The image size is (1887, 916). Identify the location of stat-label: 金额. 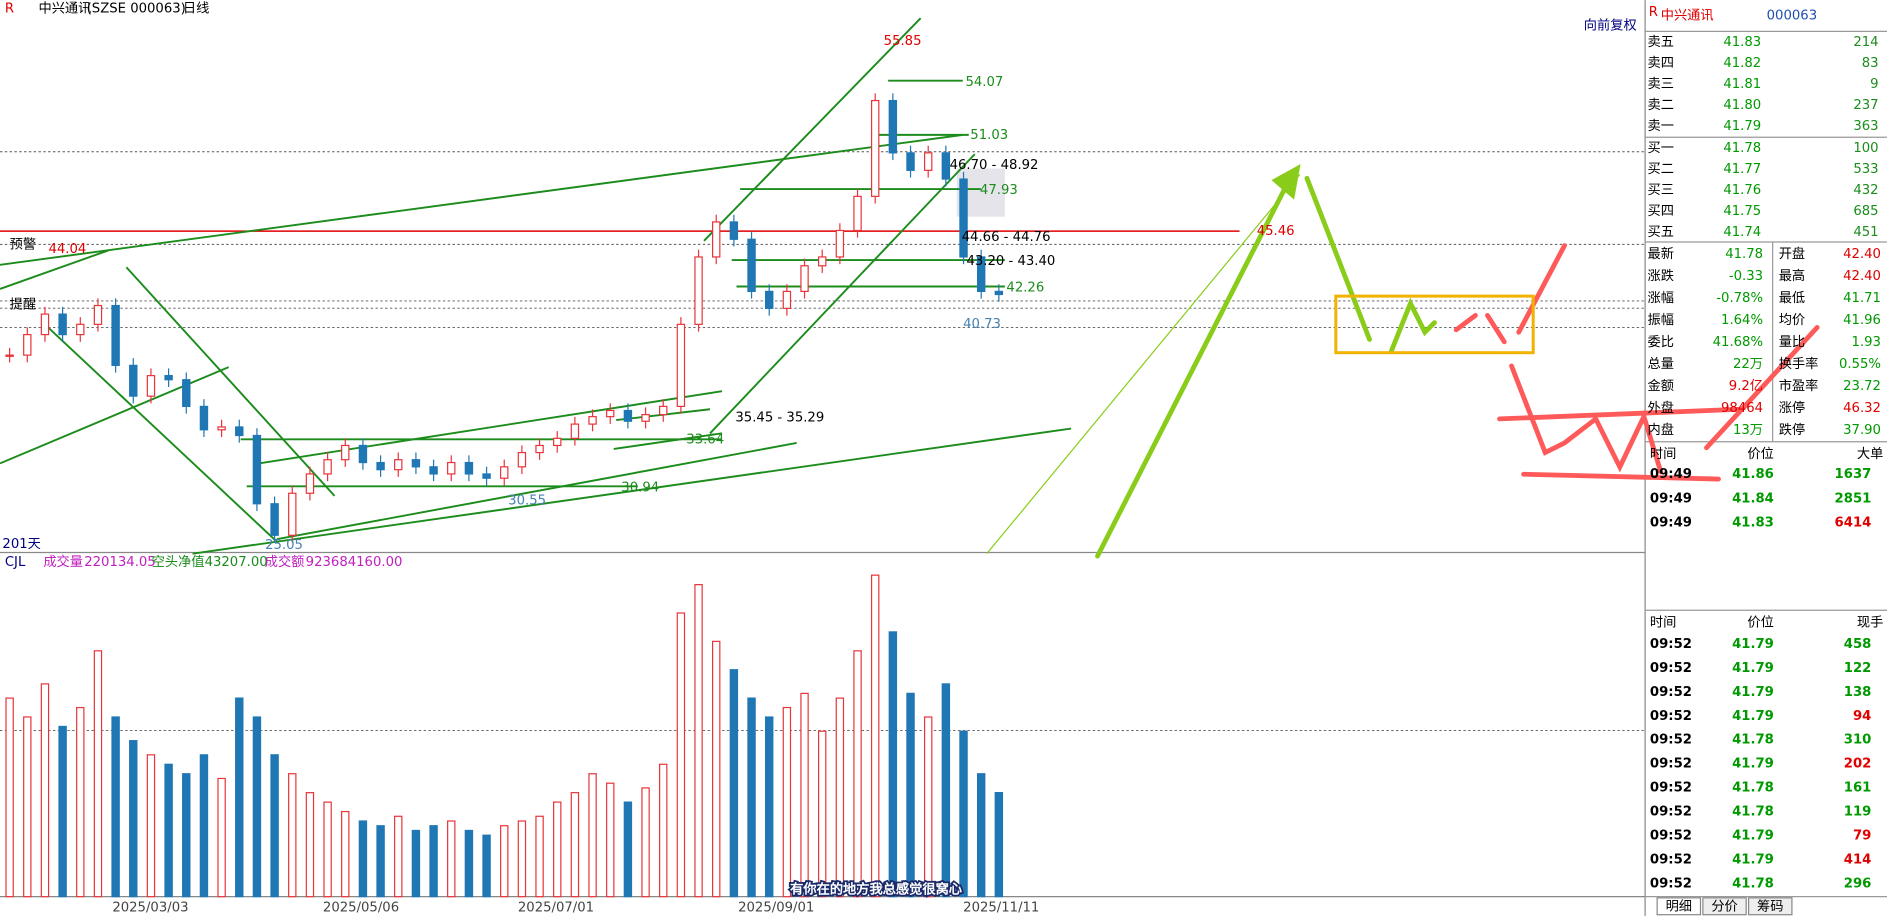
(1661, 386).